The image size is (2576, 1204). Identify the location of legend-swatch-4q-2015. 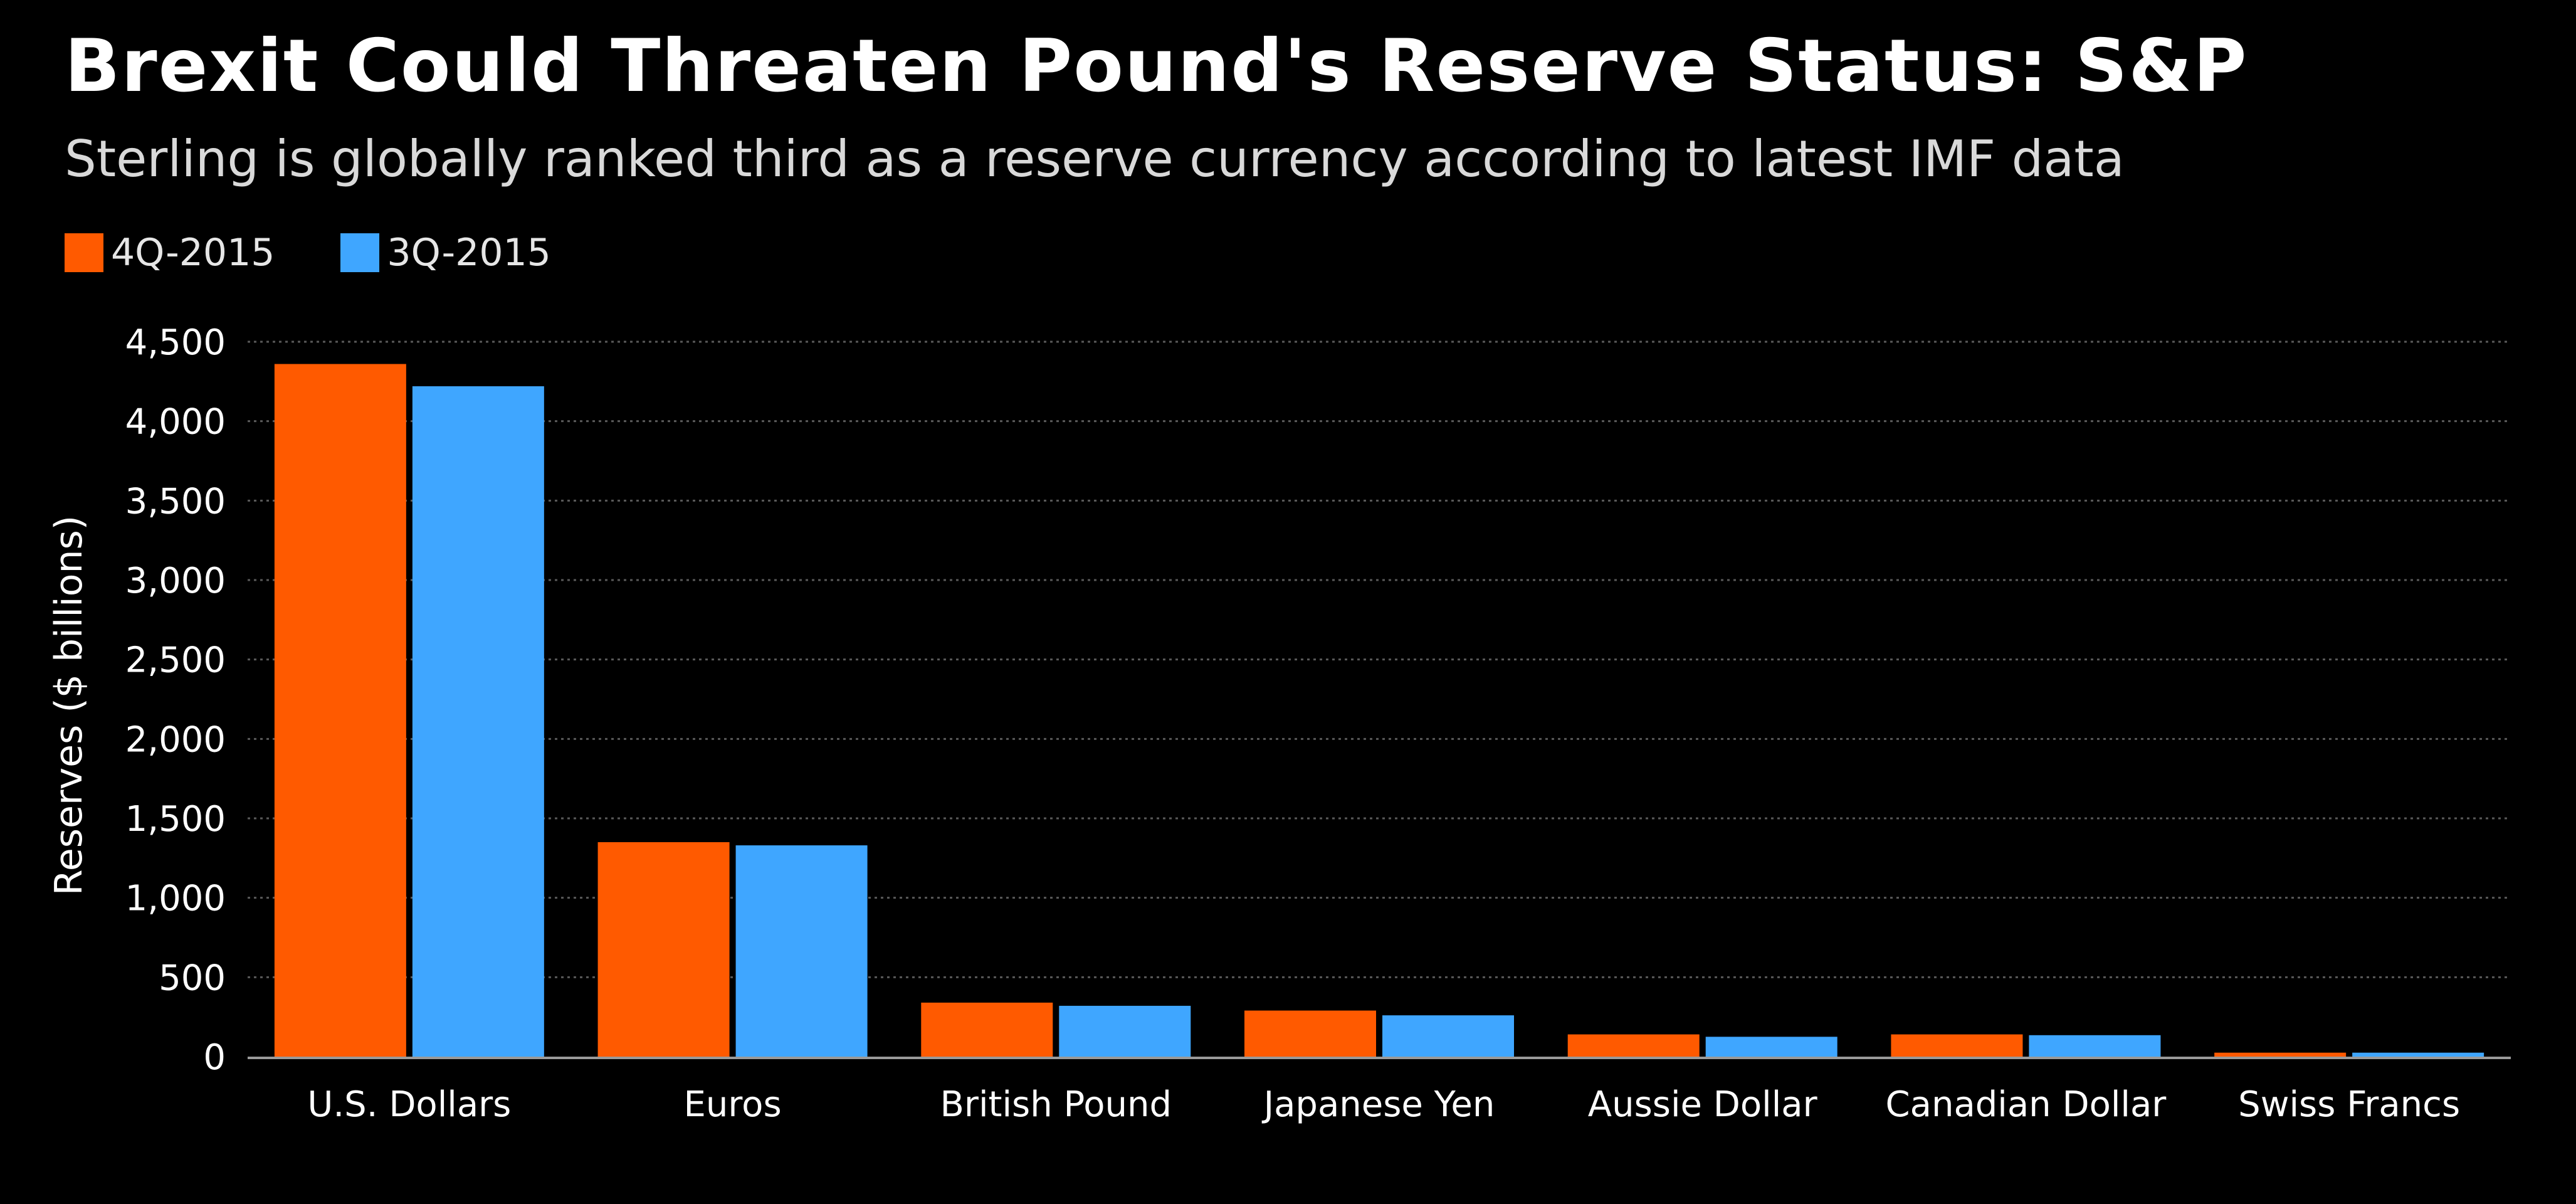
(84, 252).